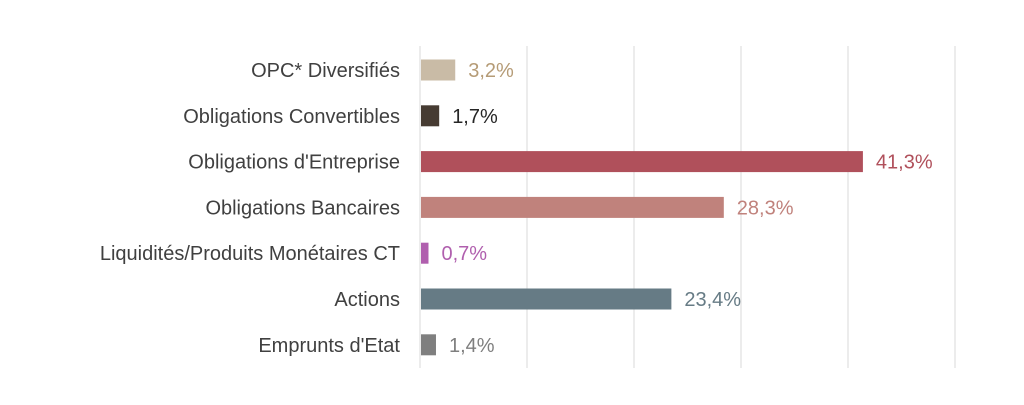 The height and width of the screenshot is (405, 1024). I want to click on value-label: 28,3%, so click(765, 208).